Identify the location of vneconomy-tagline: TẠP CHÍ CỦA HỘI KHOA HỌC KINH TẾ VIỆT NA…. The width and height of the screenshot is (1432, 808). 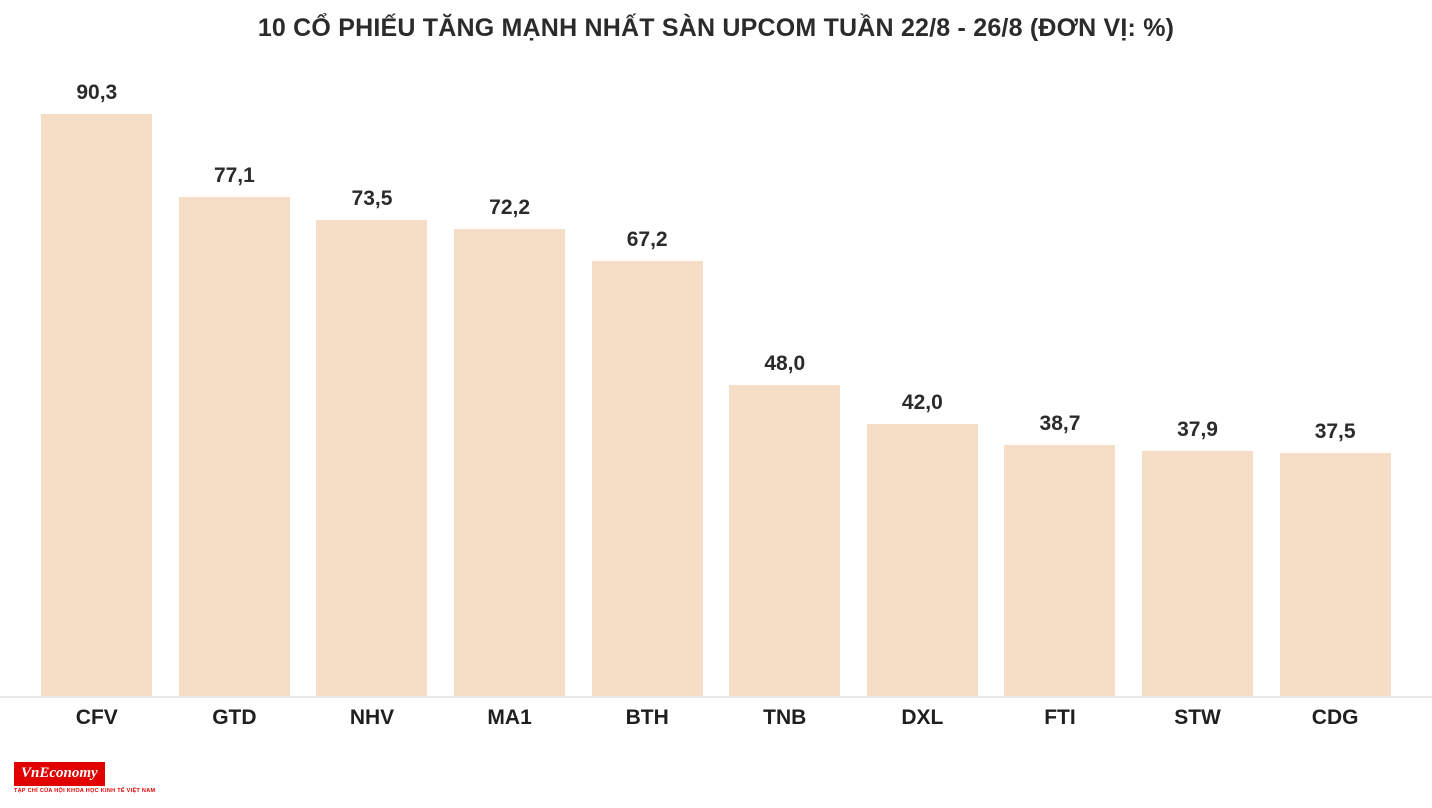
(85, 791).